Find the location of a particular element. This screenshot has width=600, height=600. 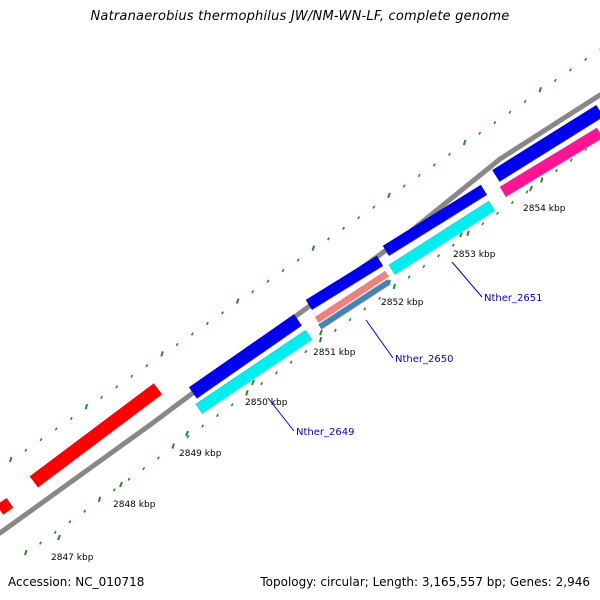

accession-text: Accession: NC_010718 is located at coordinates (76, 582).